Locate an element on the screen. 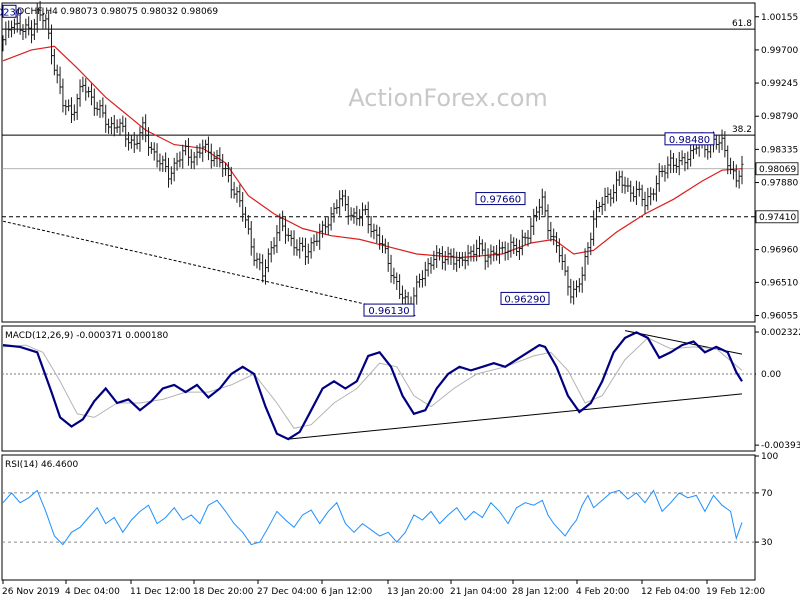  price-marker-label: 0.98069 is located at coordinates (777, 170).